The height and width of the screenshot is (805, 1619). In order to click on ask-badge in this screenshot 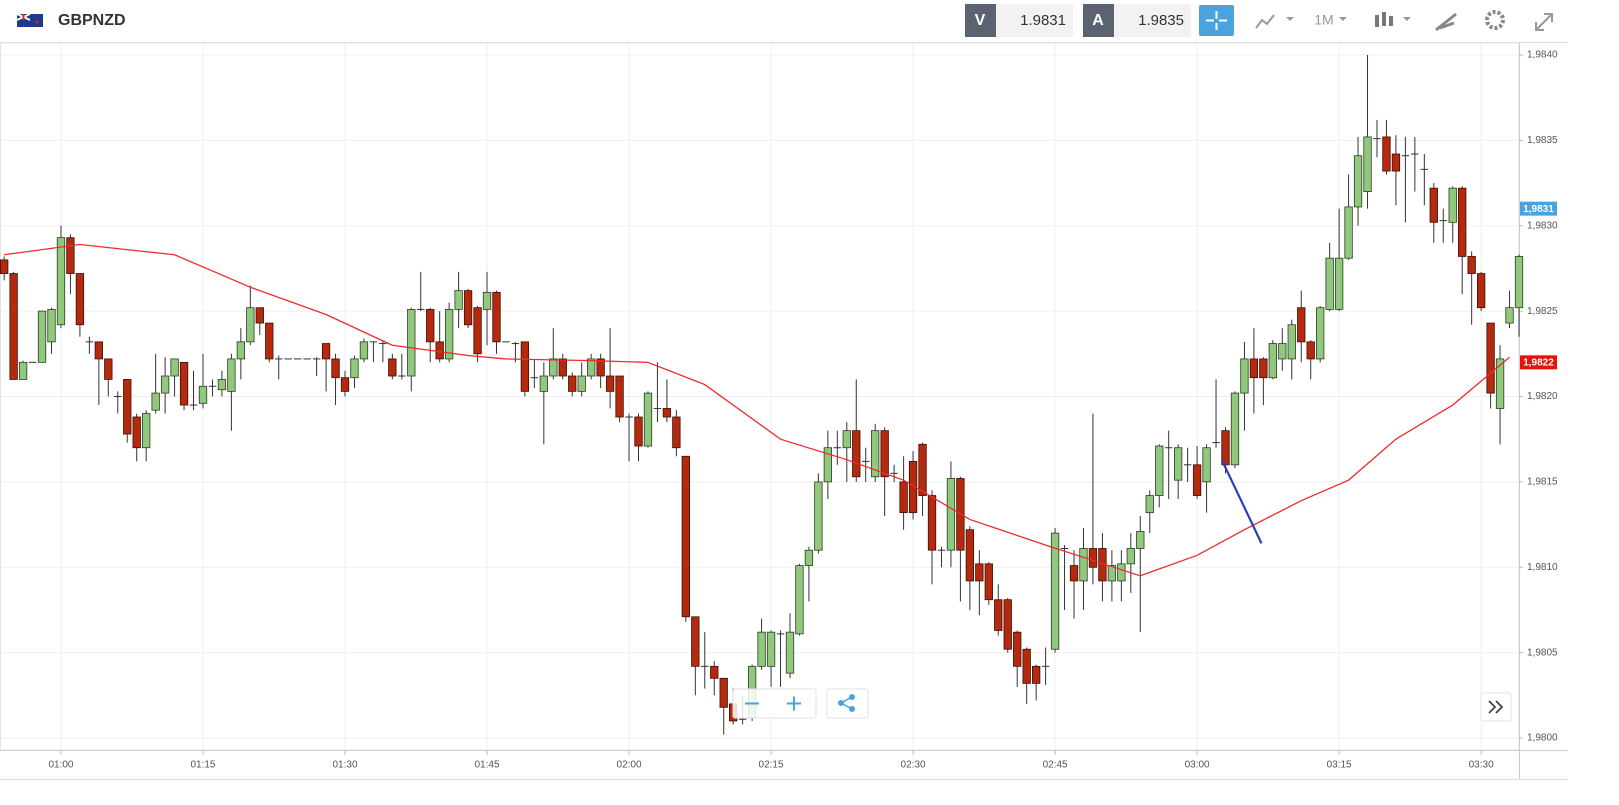, I will do `click(1098, 20)`.